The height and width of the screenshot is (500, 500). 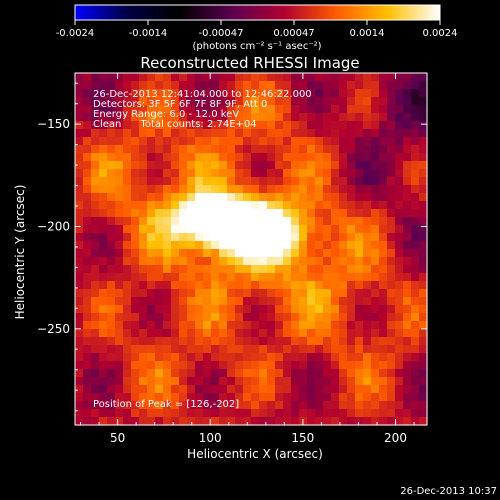 I want to click on colorbar-tick-label: -0.00047, so click(x=221, y=33).